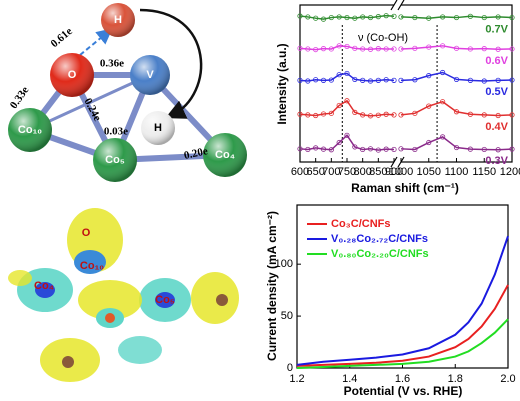  Describe the element at coordinates (272, 286) in the screenshot. I see `y-axis-label: Current density (mA cm⁻²)` at that location.